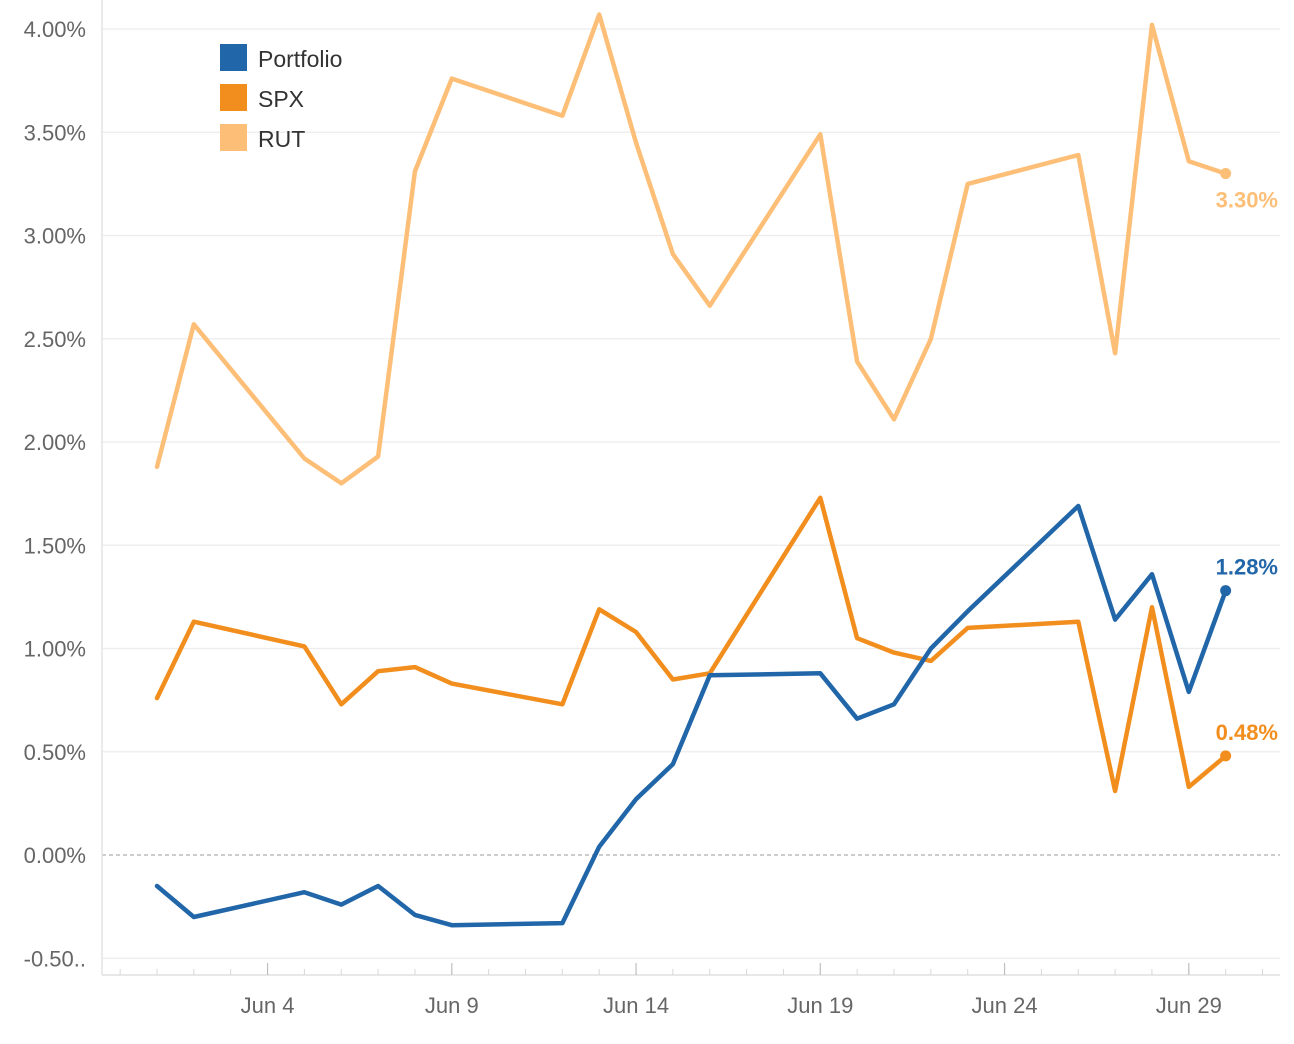  Describe the element at coordinates (1247, 200) in the screenshot. I see `end-label-rut: 3.30%` at that location.